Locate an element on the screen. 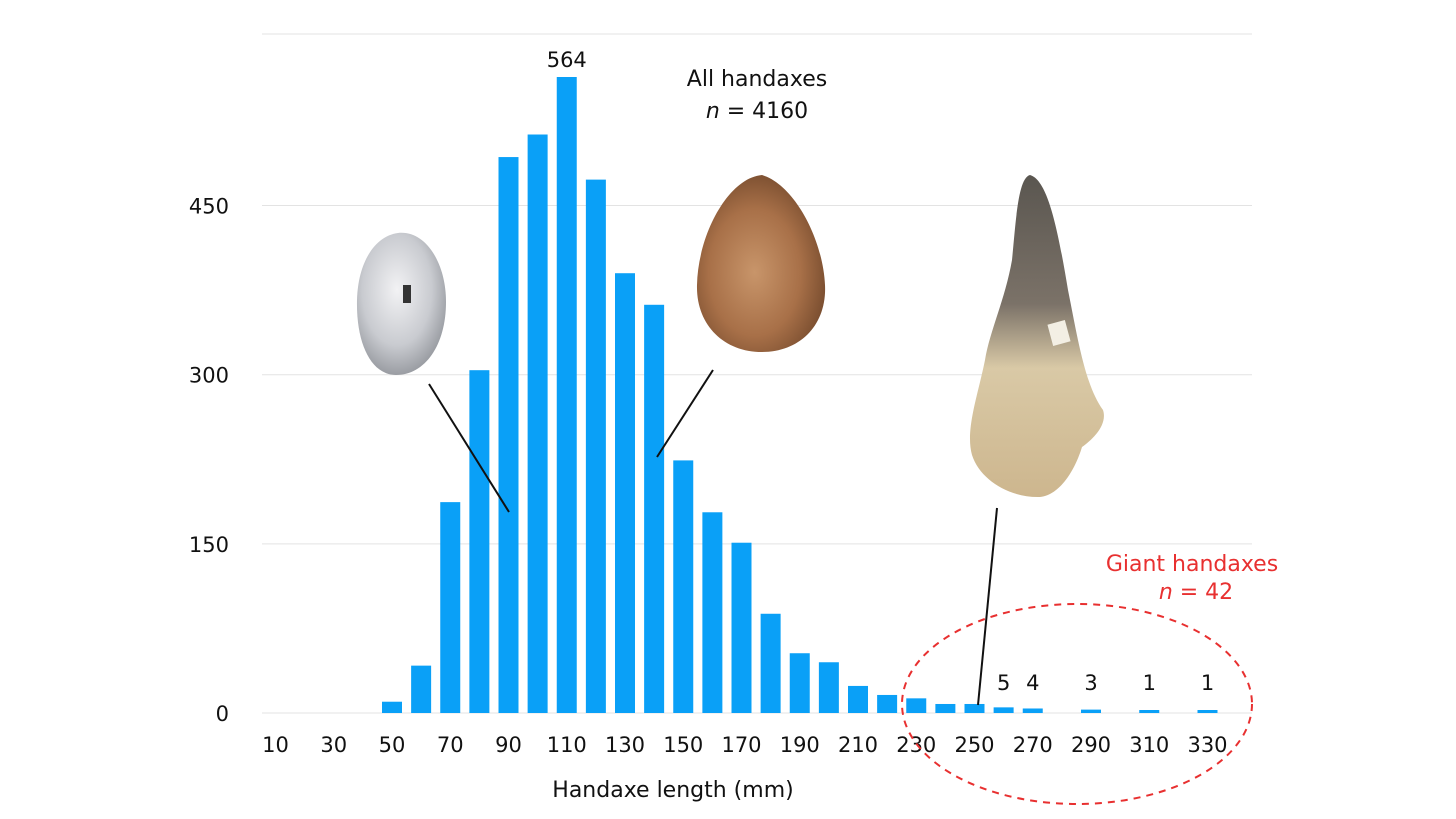  x-tick-label: 170 is located at coordinates (741, 745).